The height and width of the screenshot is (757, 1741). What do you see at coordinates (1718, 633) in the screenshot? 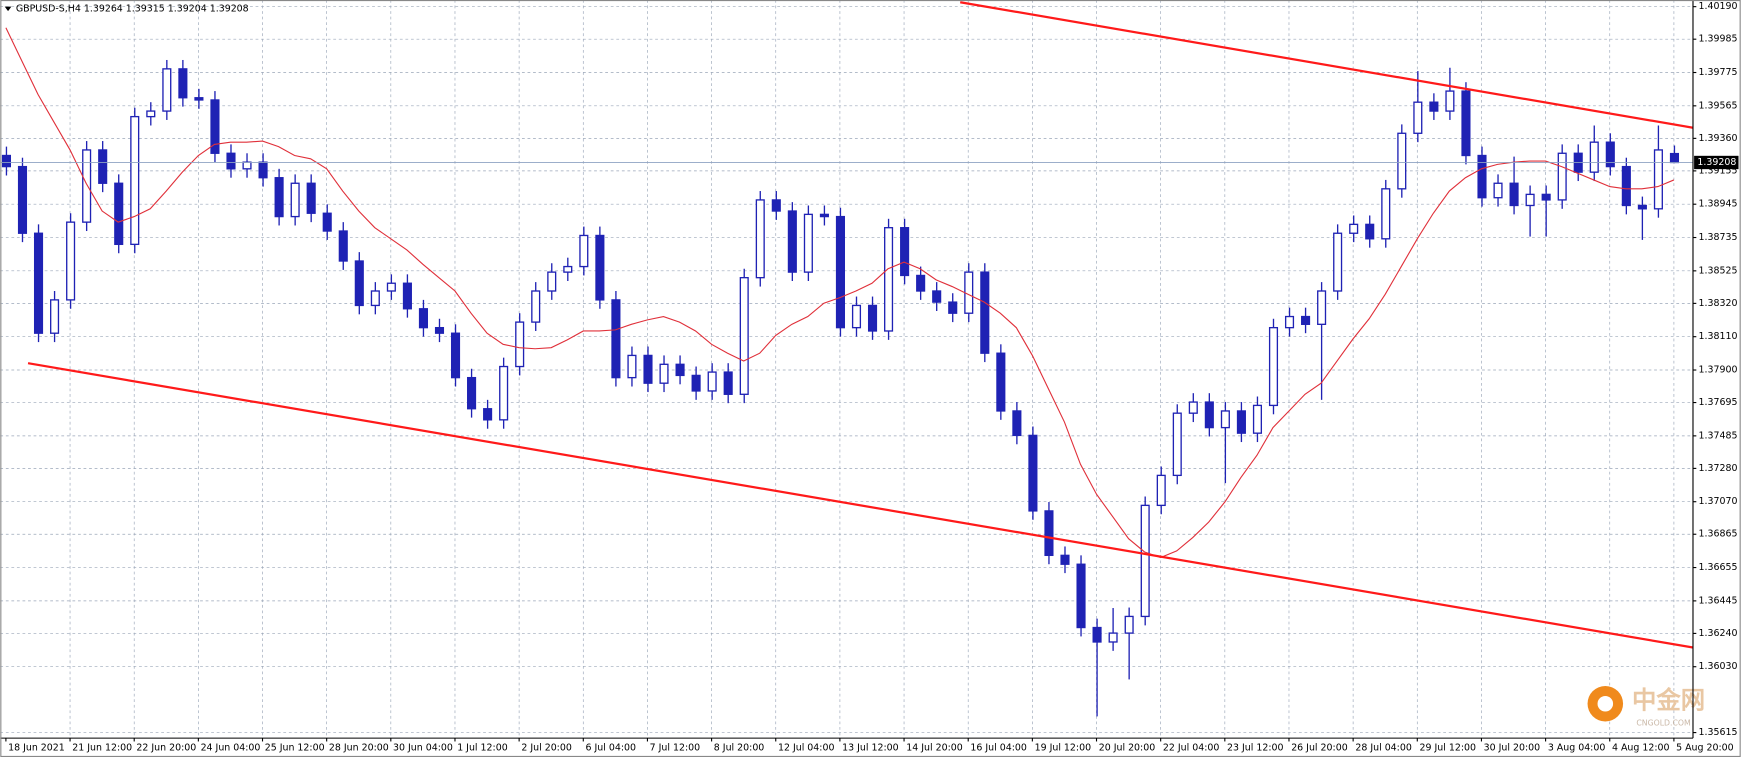
I see `y-tick-label: 1.36240` at bounding box center [1718, 633].